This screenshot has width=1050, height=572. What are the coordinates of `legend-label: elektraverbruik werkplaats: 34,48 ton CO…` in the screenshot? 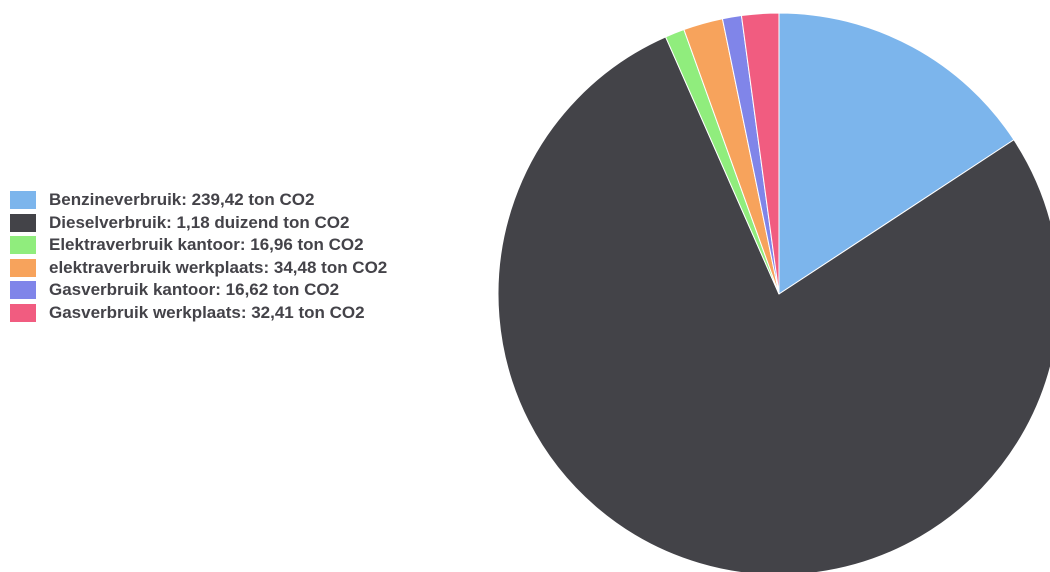 It's located at (218, 267).